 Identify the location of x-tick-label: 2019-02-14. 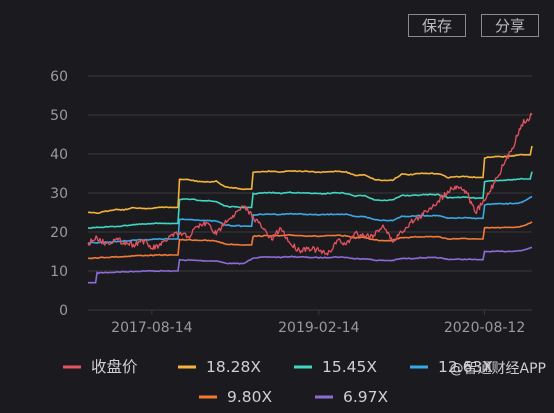
(318, 328).